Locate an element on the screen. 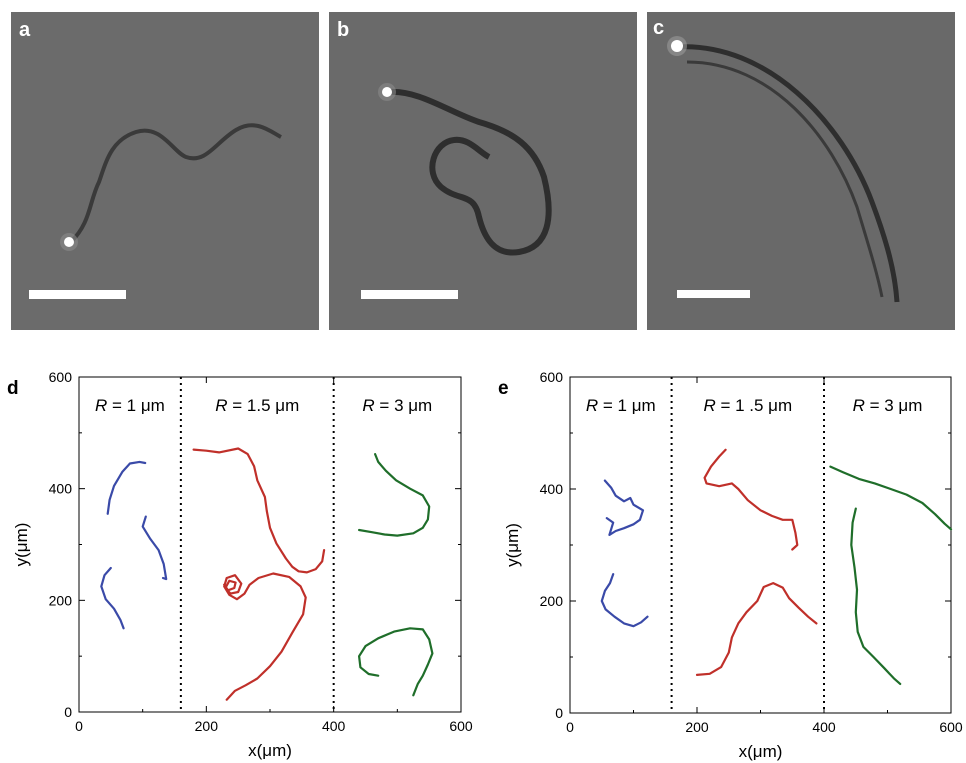  panel-label: d is located at coordinates (13, 388).